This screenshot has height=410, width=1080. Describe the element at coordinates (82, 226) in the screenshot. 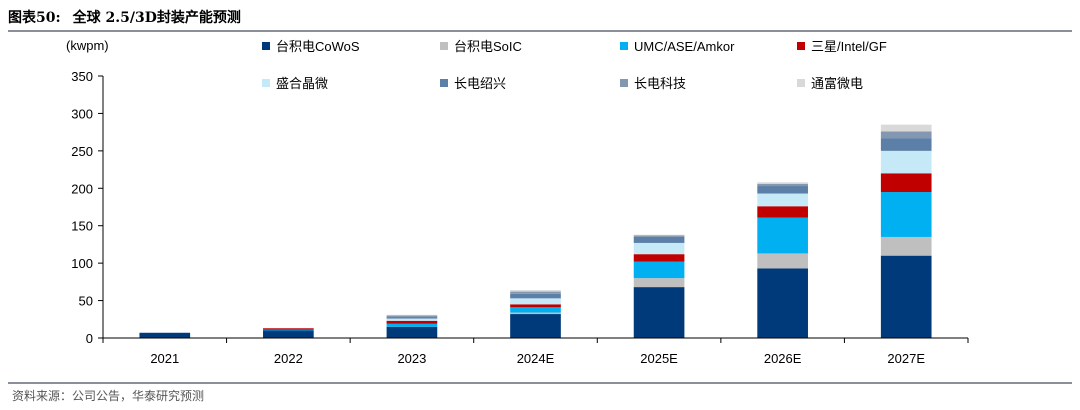

I see `y-tick-label: 150` at that location.